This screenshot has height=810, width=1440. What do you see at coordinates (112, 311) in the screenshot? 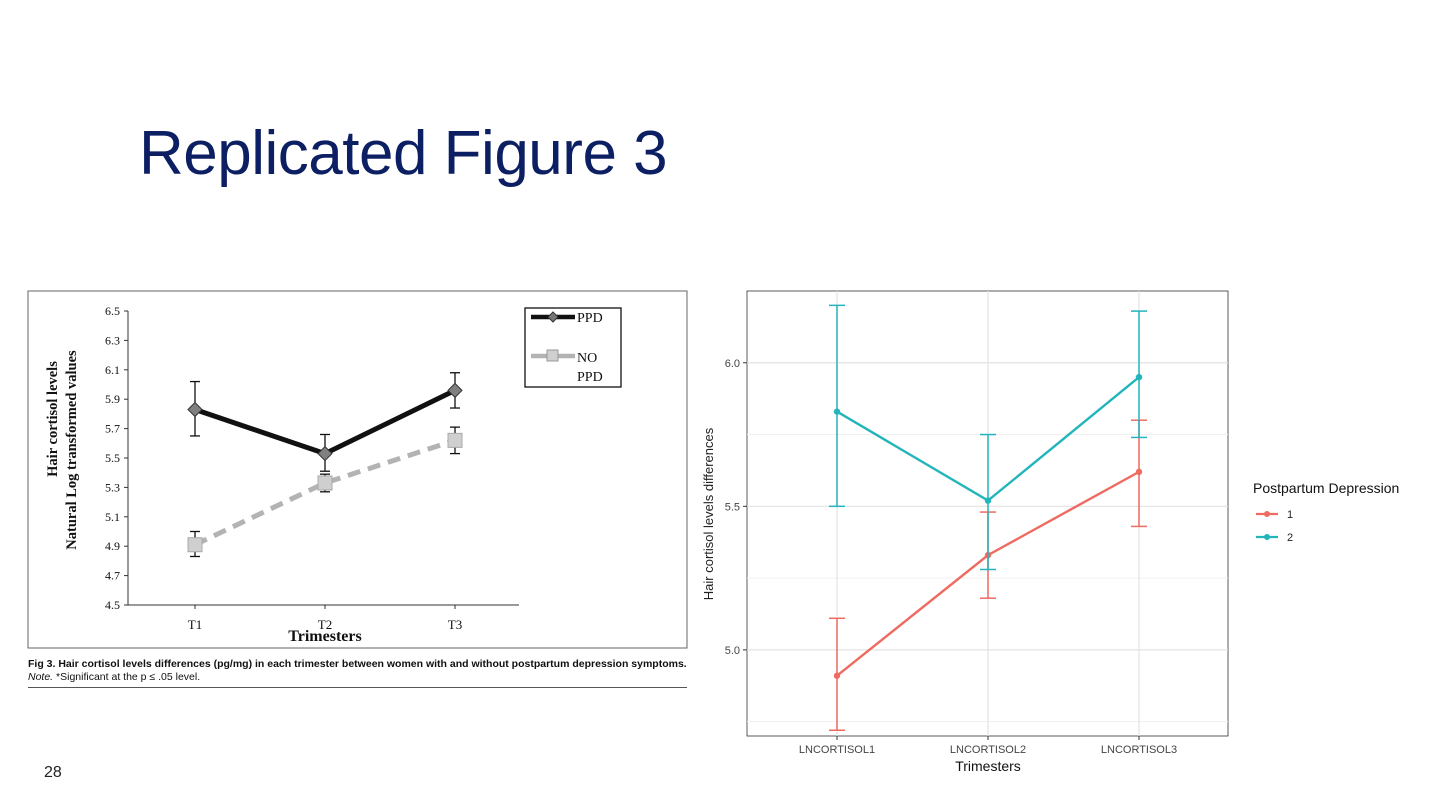
I see `left-y-tick-label: 6.5` at bounding box center [112, 311].